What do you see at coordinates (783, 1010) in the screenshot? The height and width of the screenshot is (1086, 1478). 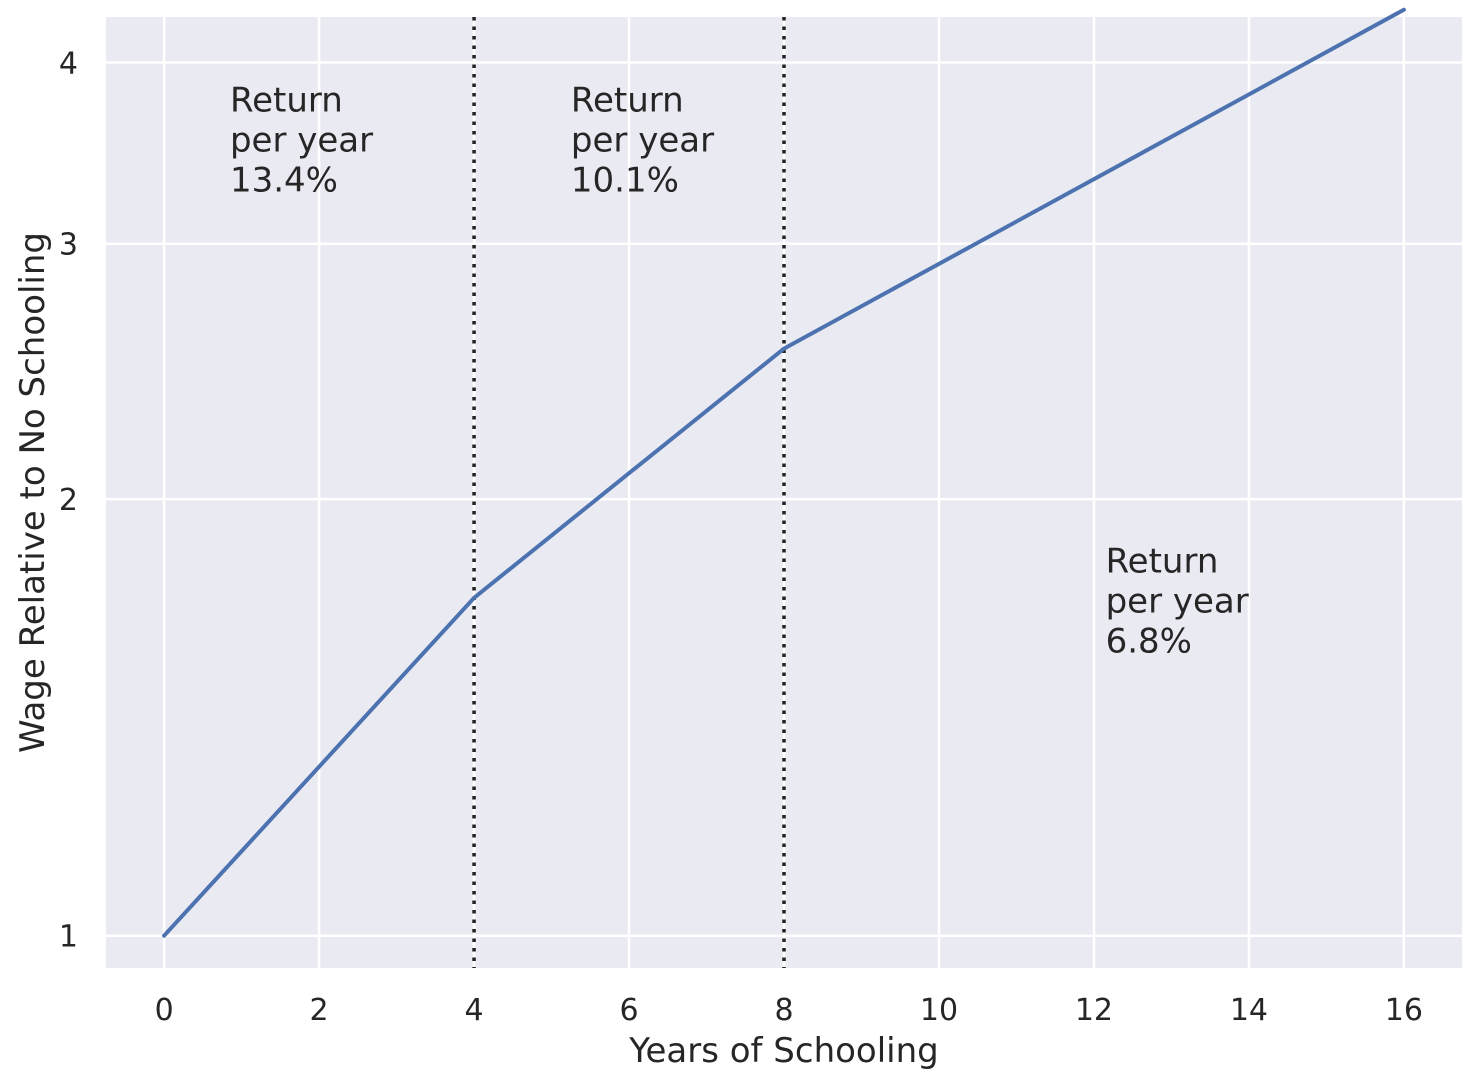 I see `x-tick-label: 8` at bounding box center [783, 1010].